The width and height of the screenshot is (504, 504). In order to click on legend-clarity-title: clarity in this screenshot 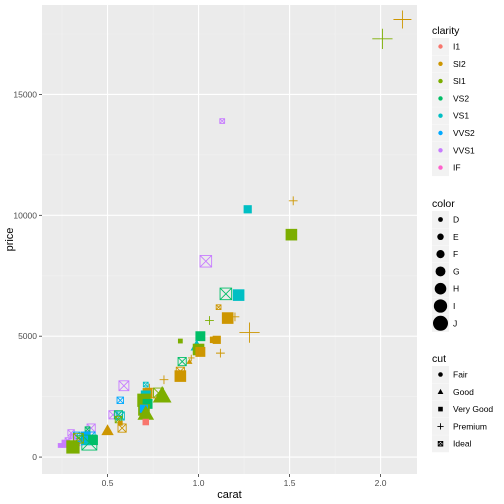, I will do `click(446, 31)`.